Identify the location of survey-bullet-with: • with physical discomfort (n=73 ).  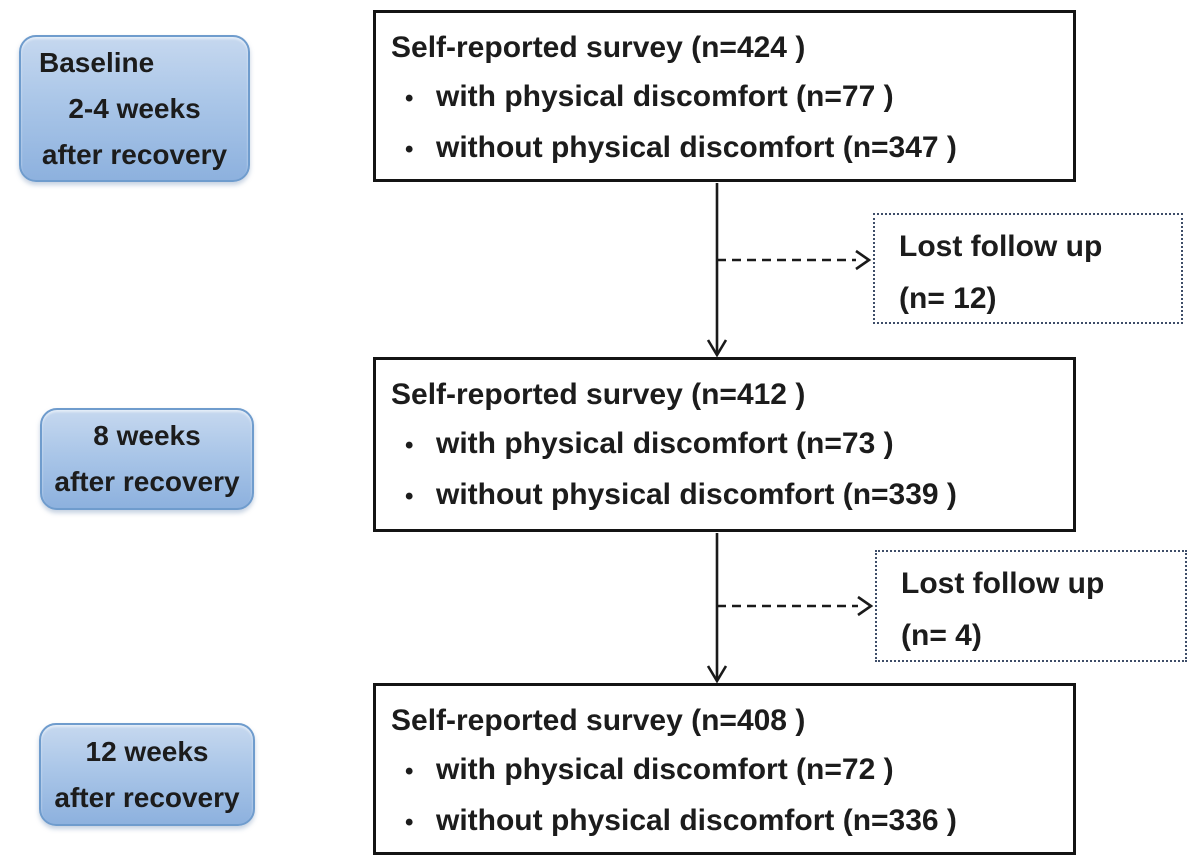
(732, 444).